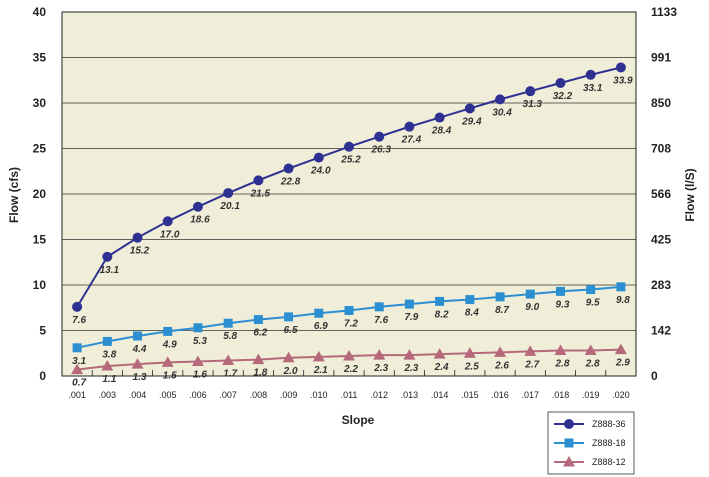 The image size is (709, 477). Describe the element at coordinates (40, 285) in the screenshot. I see `y-left-tick-label: 10` at that location.